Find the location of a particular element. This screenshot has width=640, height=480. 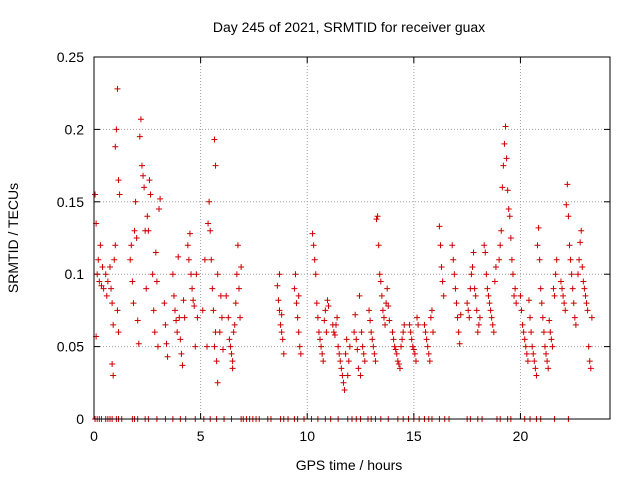

y-axis-label: SRMTID / TECUs is located at coordinates (13, 238).